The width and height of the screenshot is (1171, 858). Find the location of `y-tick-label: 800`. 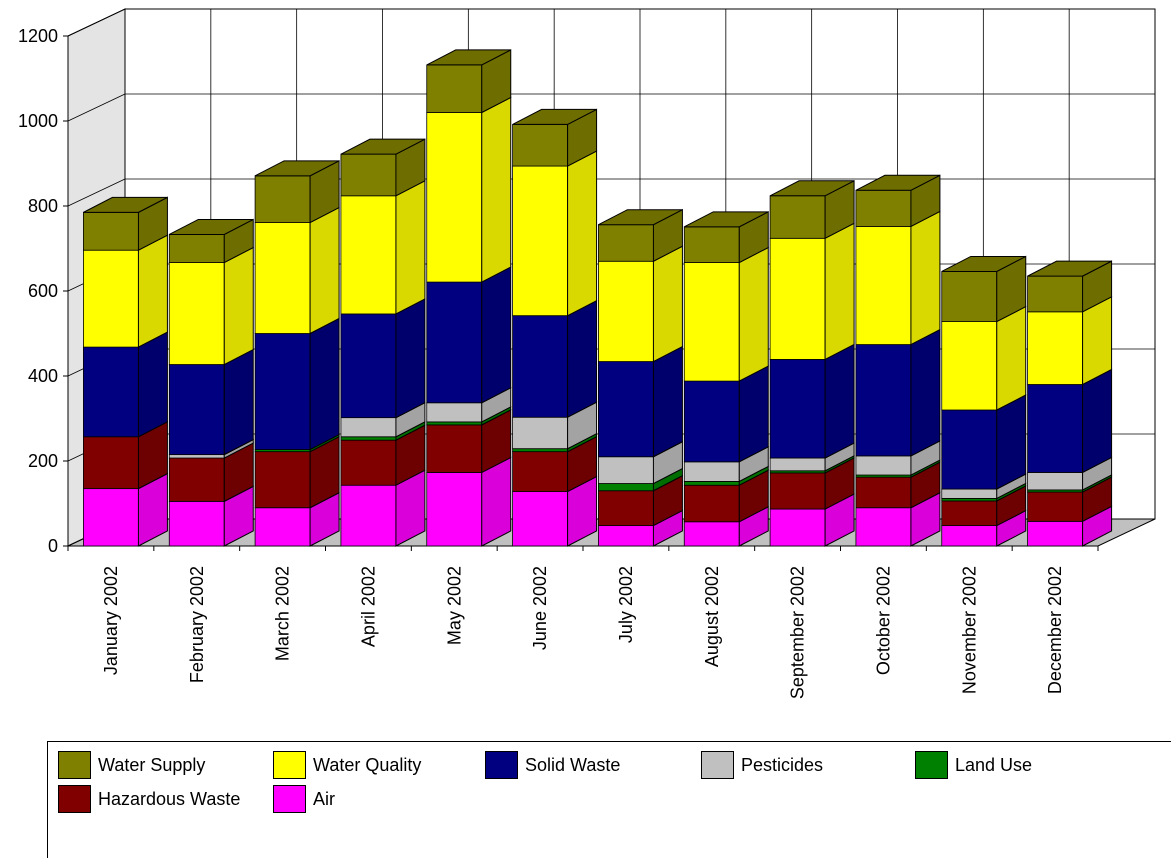

y-tick-label: 800 is located at coordinates (43, 206).